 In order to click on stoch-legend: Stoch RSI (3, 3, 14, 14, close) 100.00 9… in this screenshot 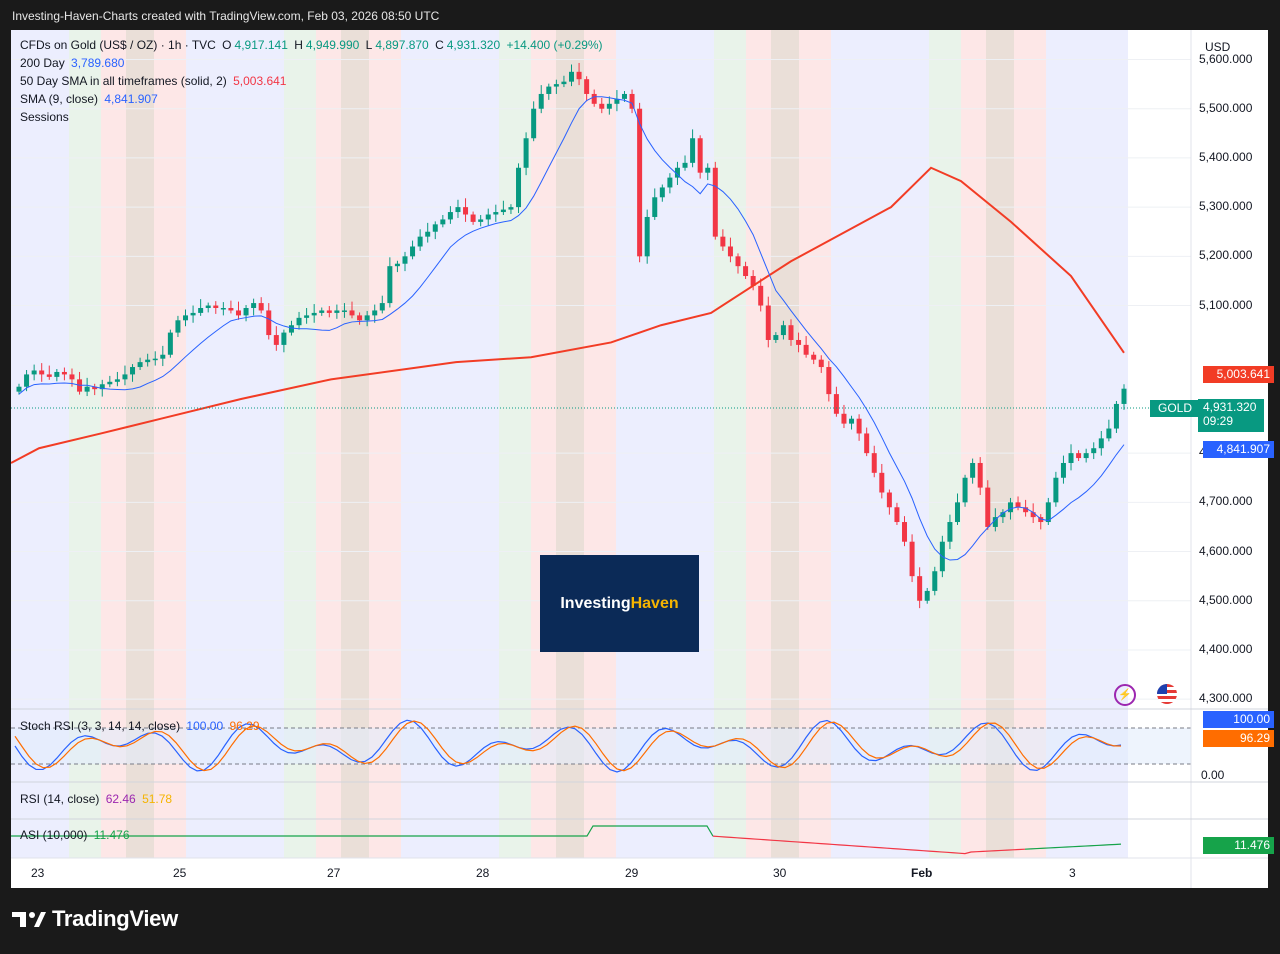, I will do `click(141, 726)`.